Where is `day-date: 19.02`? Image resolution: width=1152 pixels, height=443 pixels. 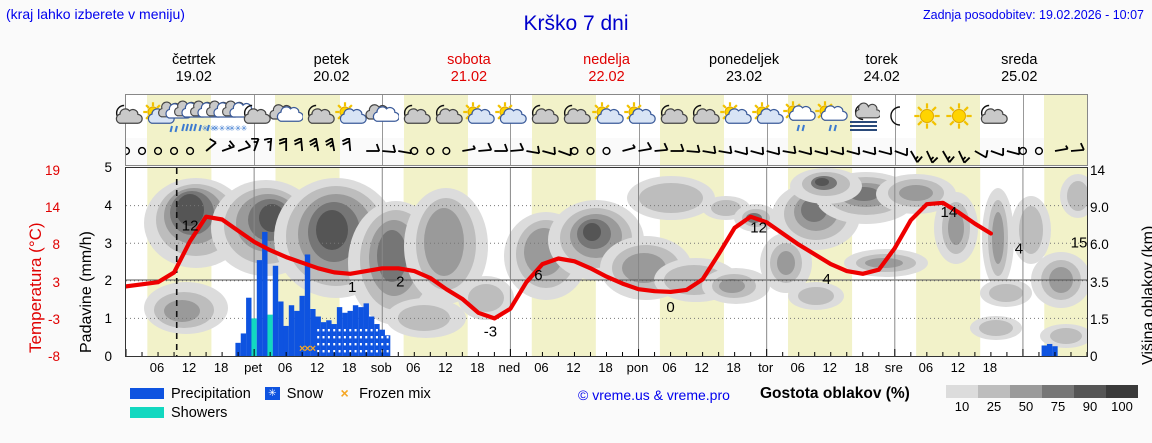
day-date: 19.02 is located at coordinates (193, 77).